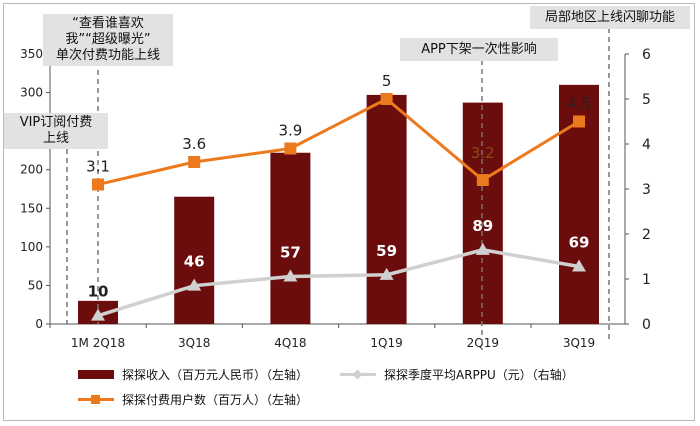 Image resolution: width=700 pixels, height=426 pixels. I want to click on legend-label-revenue: 探探收入（百万元人民币）（左轴）, so click(215, 375).